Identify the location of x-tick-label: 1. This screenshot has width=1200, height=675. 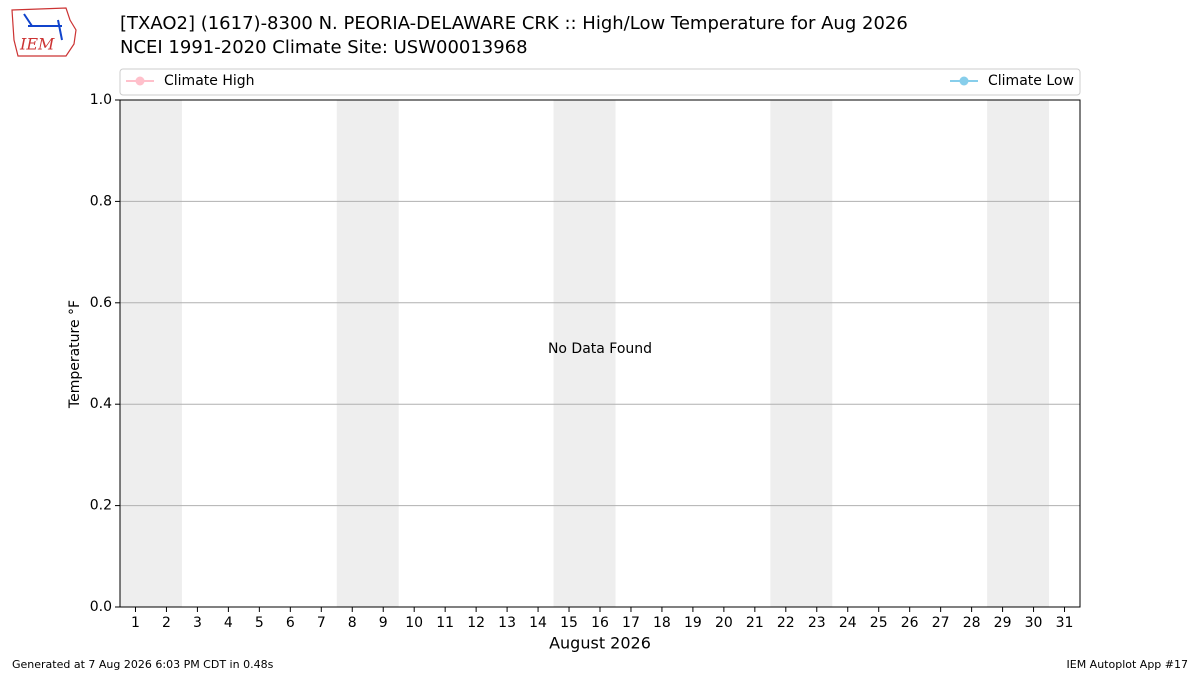
(135, 623).